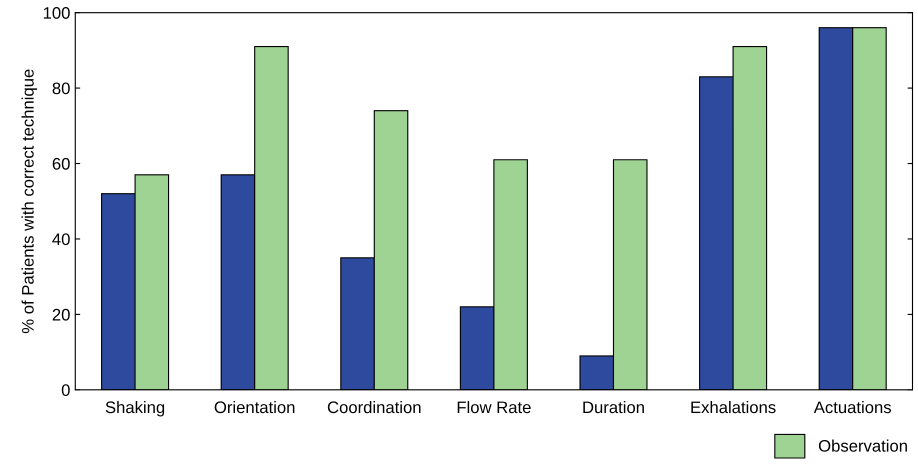 The image size is (918, 468). What do you see at coordinates (61, 88) in the screenshot?
I see `y-tick-label: 80` at bounding box center [61, 88].